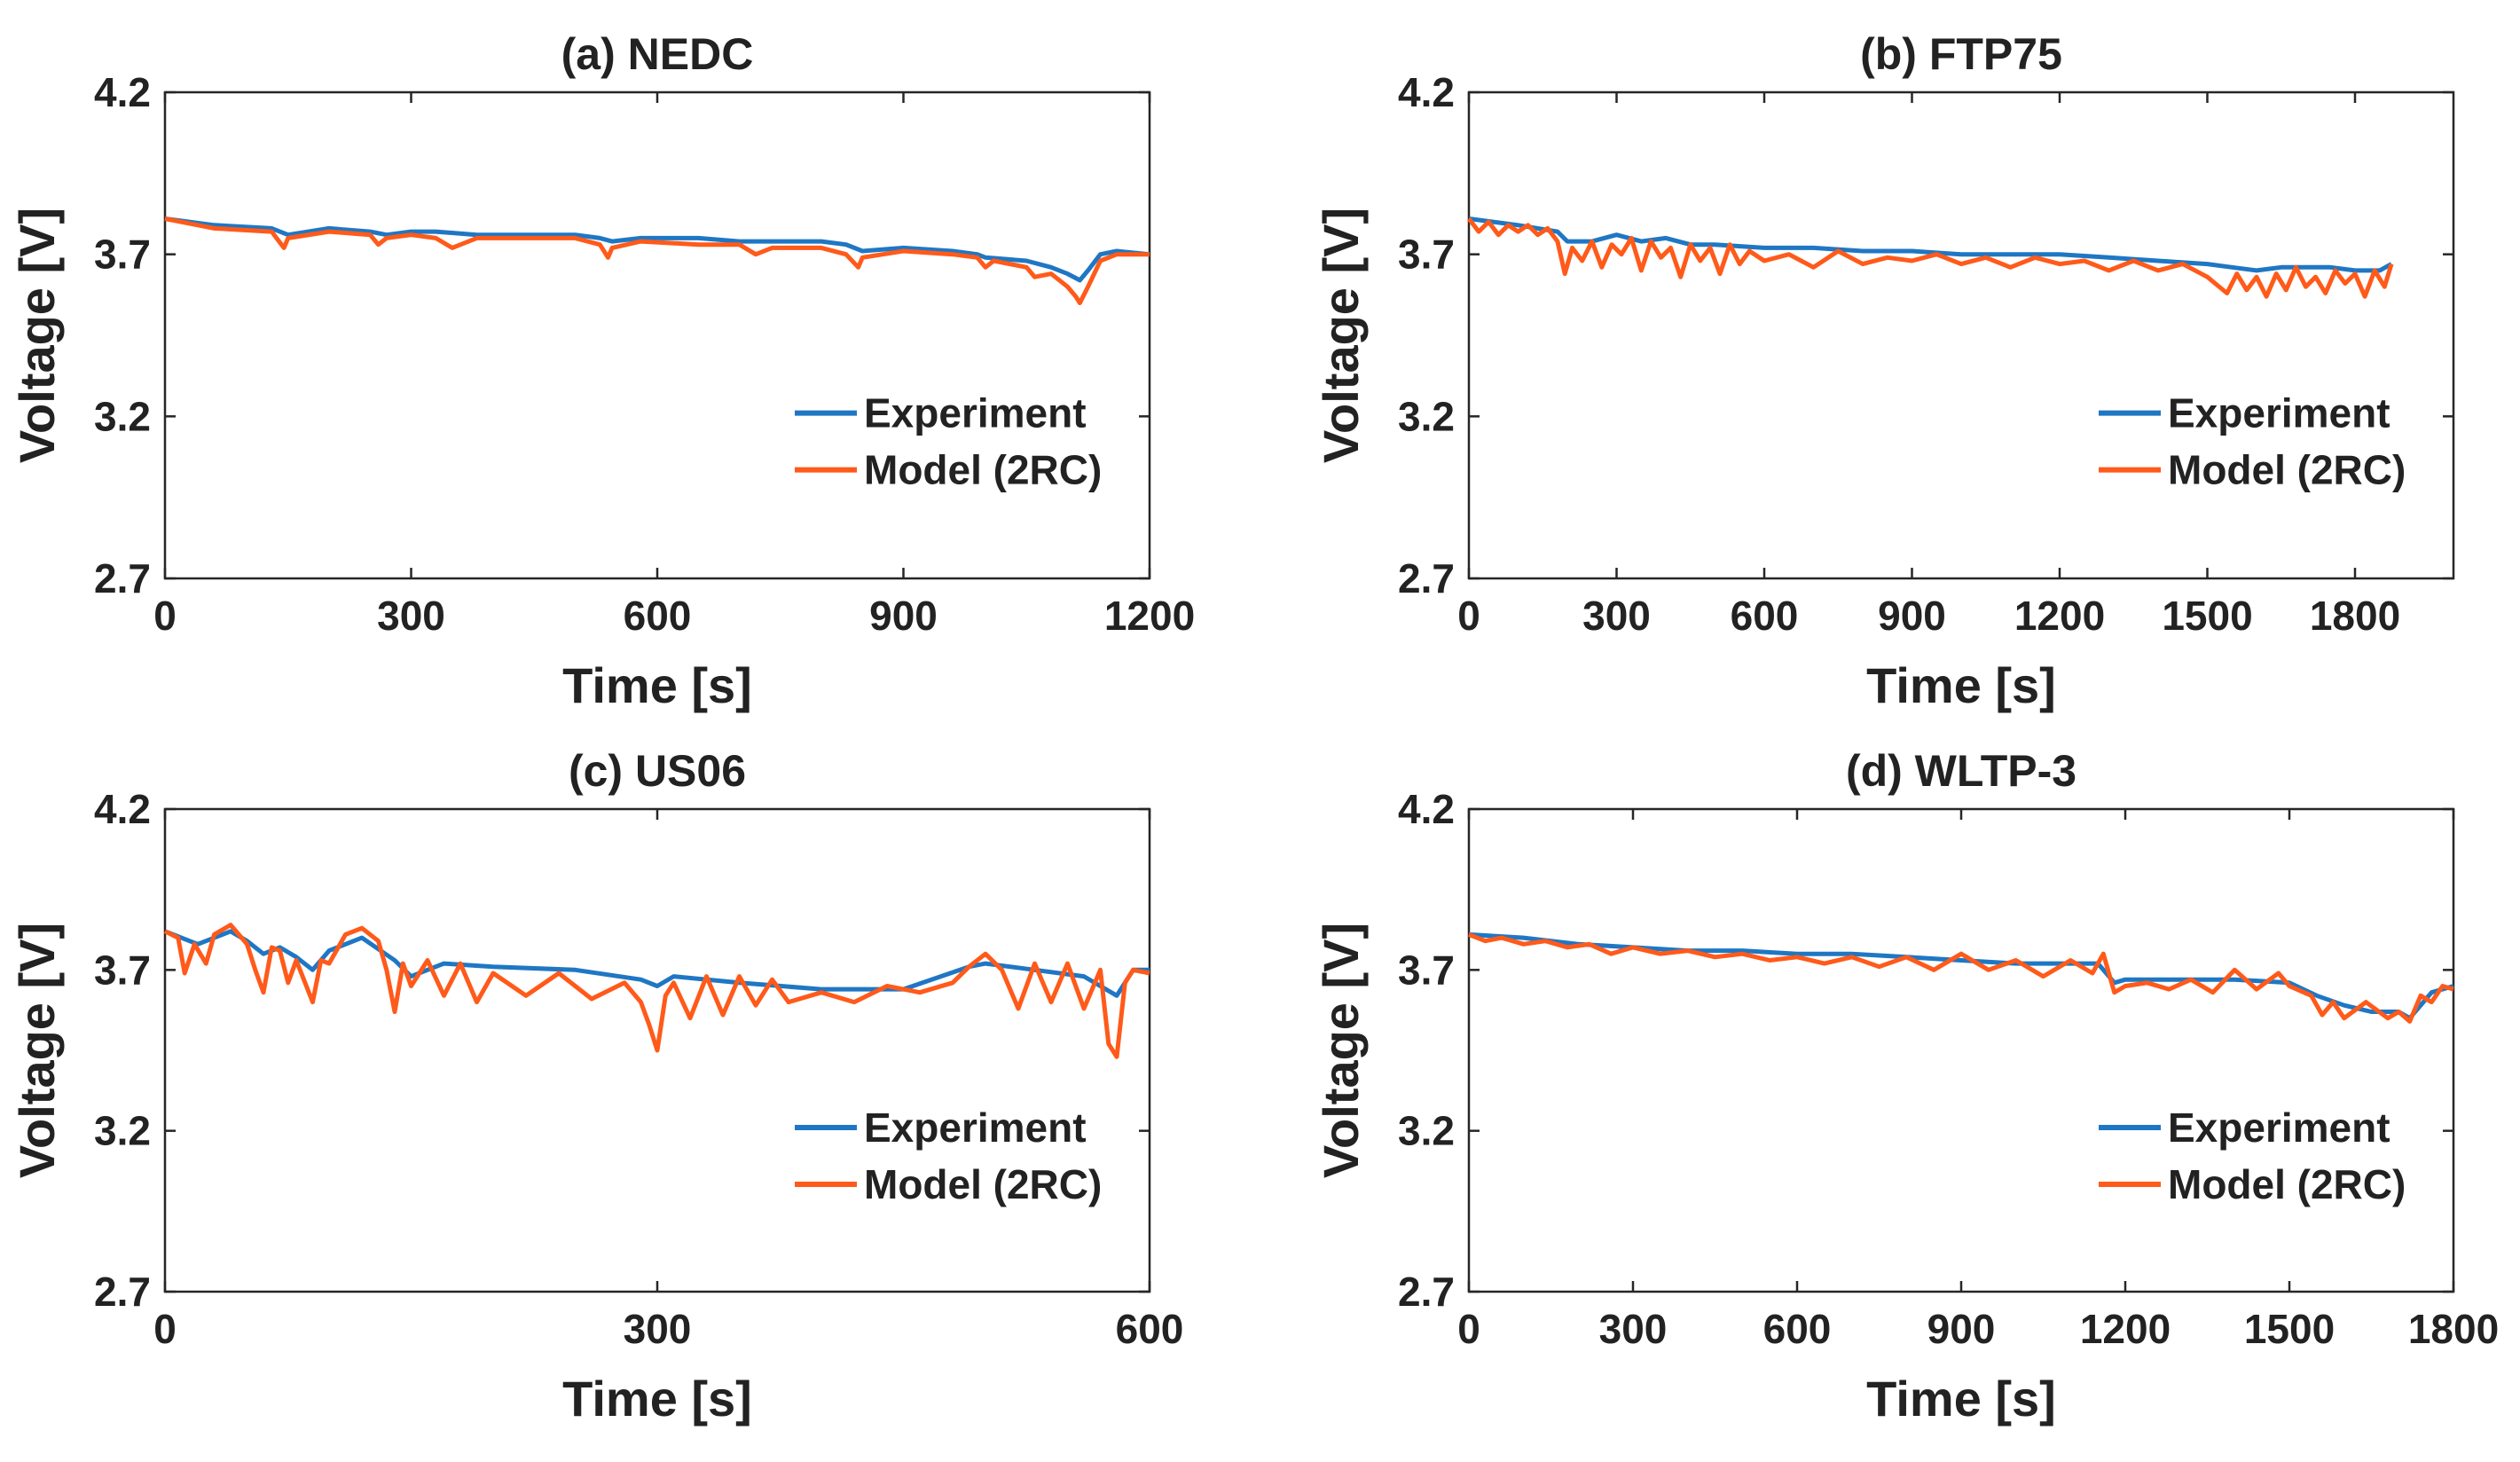 The height and width of the screenshot is (1462, 2520). I want to click on chart-title: (c) US06, so click(657, 771).